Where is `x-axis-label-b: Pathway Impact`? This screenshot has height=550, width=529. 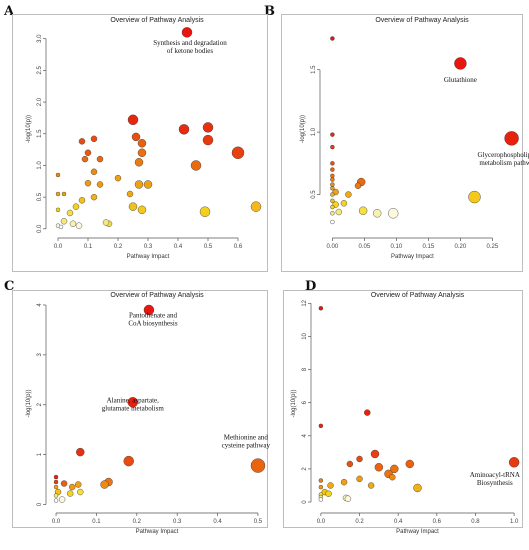
x-axis-label-b: Pathway Impact is located at coordinates (412, 257).